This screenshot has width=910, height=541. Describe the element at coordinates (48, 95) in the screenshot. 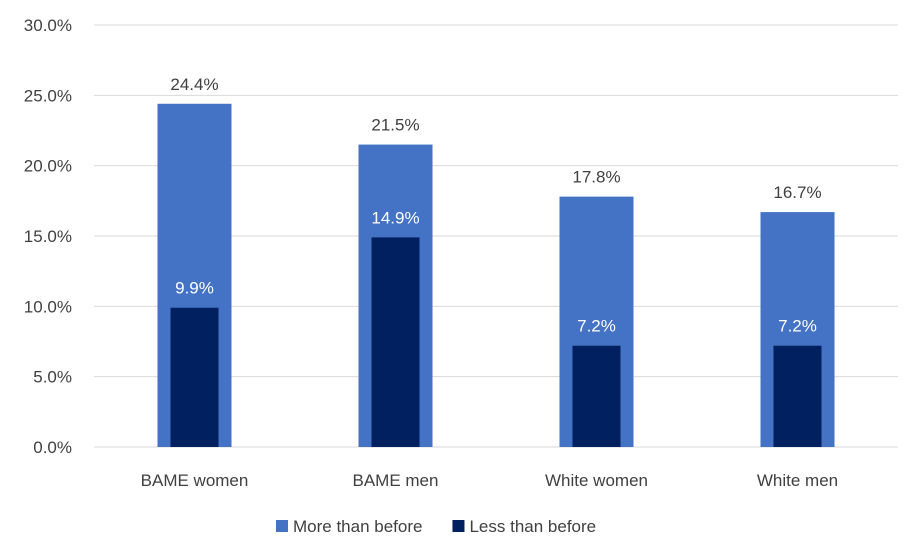

I see `y-tick-label: 25.0%` at that location.